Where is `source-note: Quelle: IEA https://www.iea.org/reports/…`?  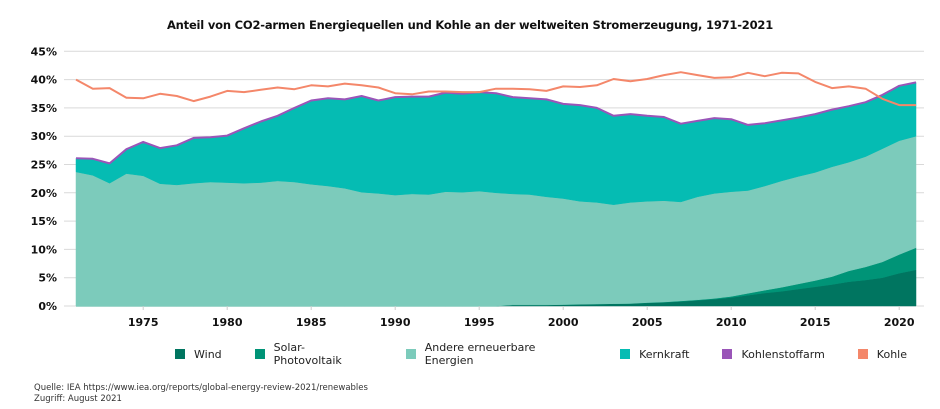
source-note: Quelle: IEA https://www.iea.org/reports/… is located at coordinates (201, 394).